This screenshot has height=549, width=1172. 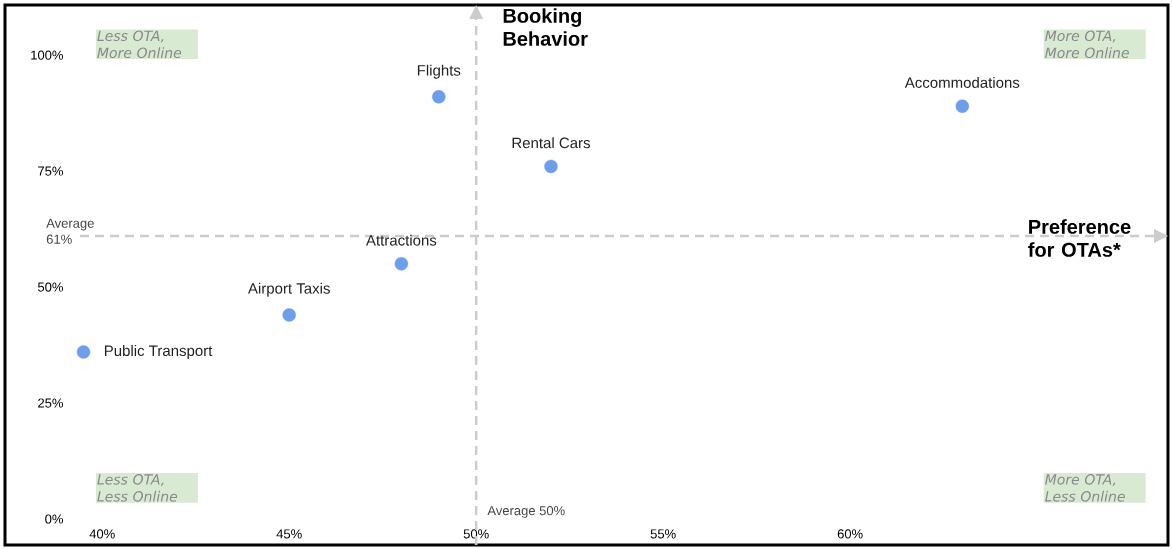 I want to click on ref-line-label: Average 50%, so click(x=526, y=512).